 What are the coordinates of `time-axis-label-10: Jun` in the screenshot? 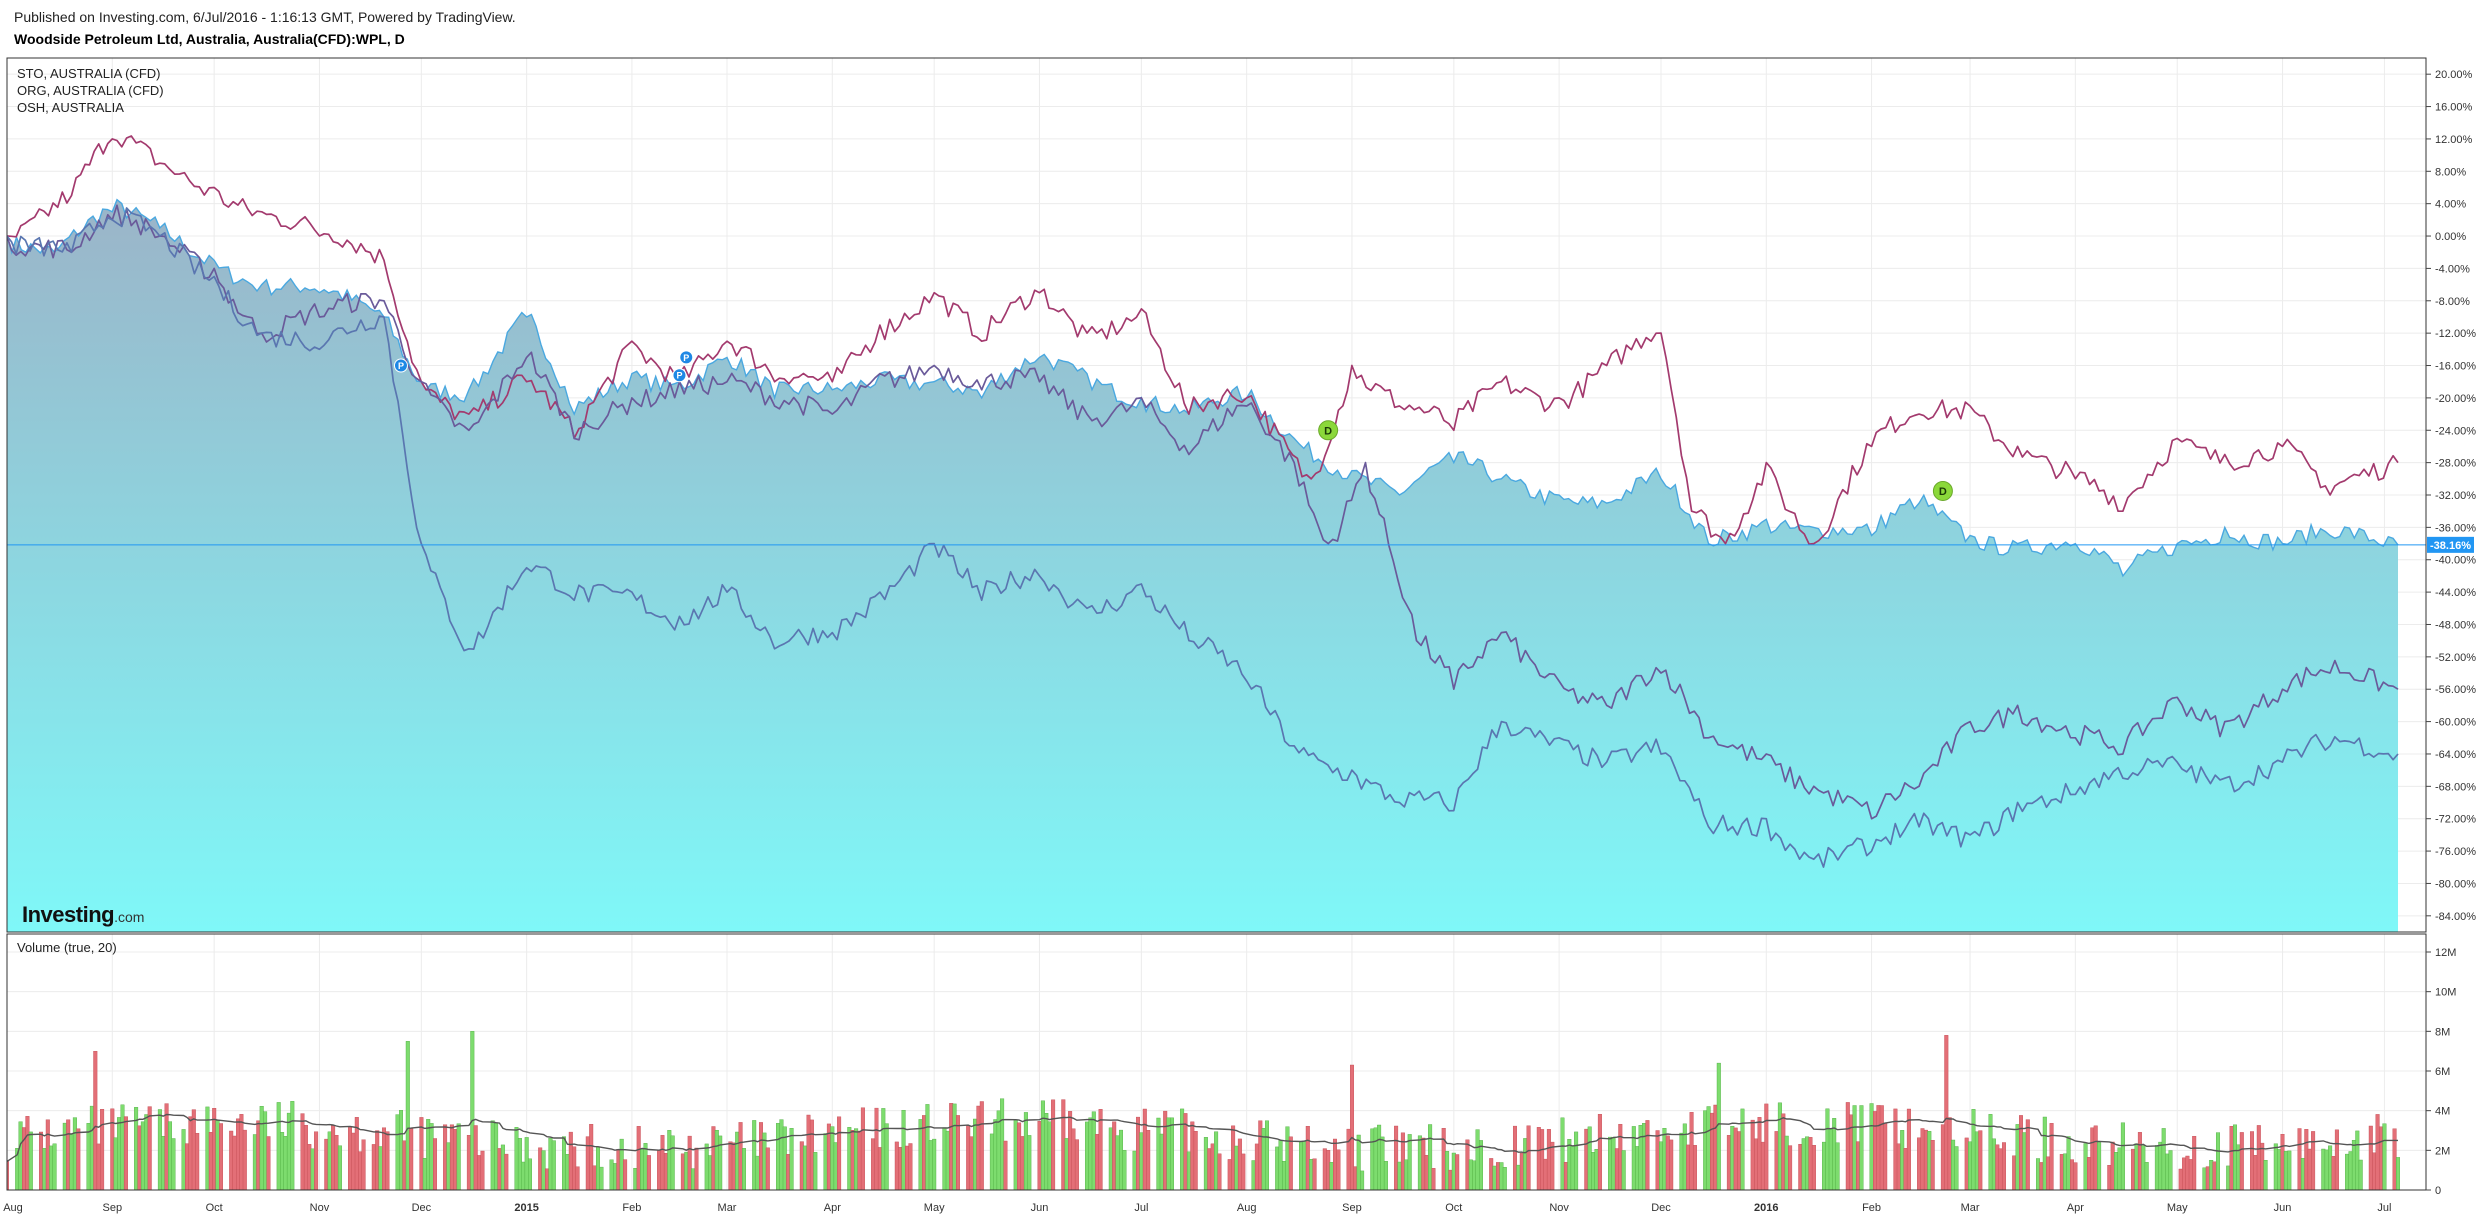 It's located at (1040, 1208).